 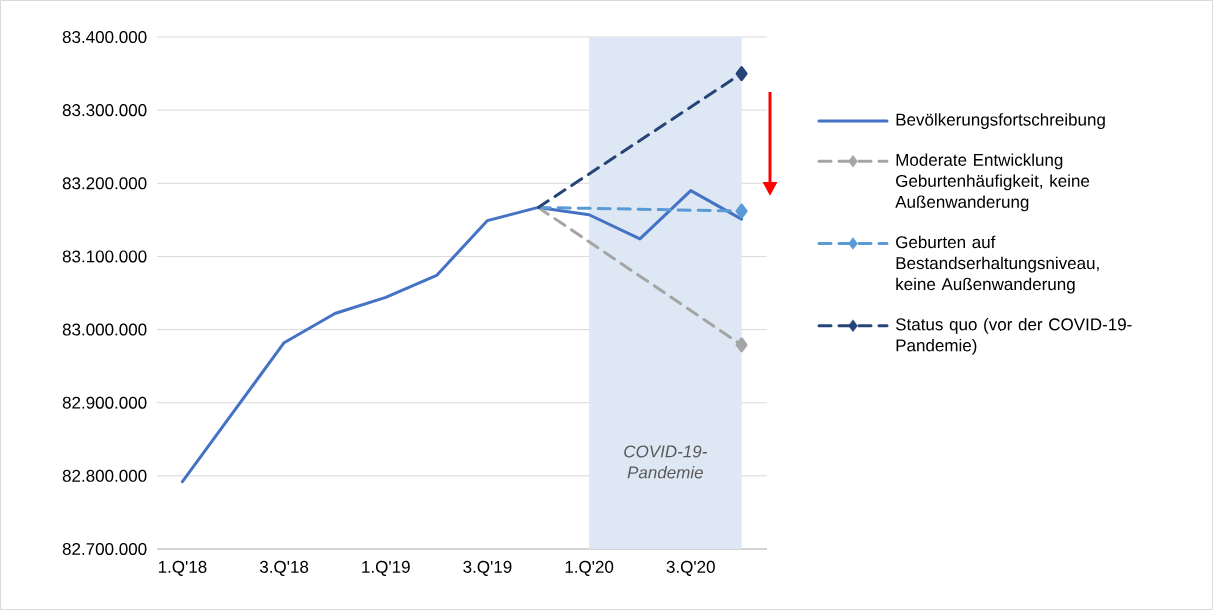 What do you see at coordinates (1013, 336) in the screenshot?
I see `legend-label: Status quo (vor der COVID-19-Pandemie)` at bounding box center [1013, 336].